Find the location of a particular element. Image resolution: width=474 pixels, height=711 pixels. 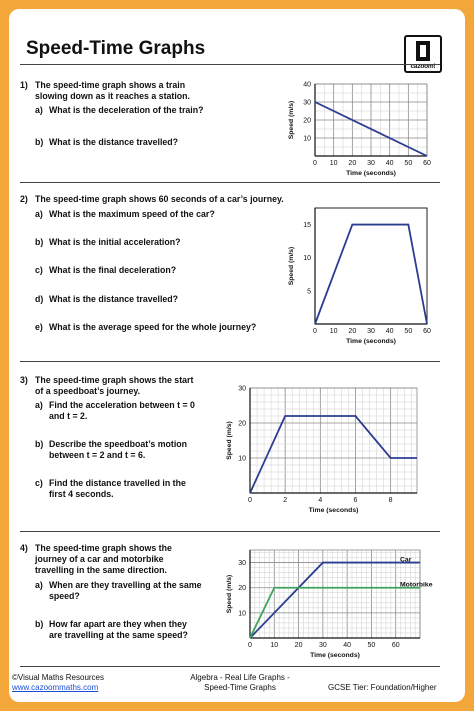

y-tick-label: 15 is located at coordinates (307, 225).